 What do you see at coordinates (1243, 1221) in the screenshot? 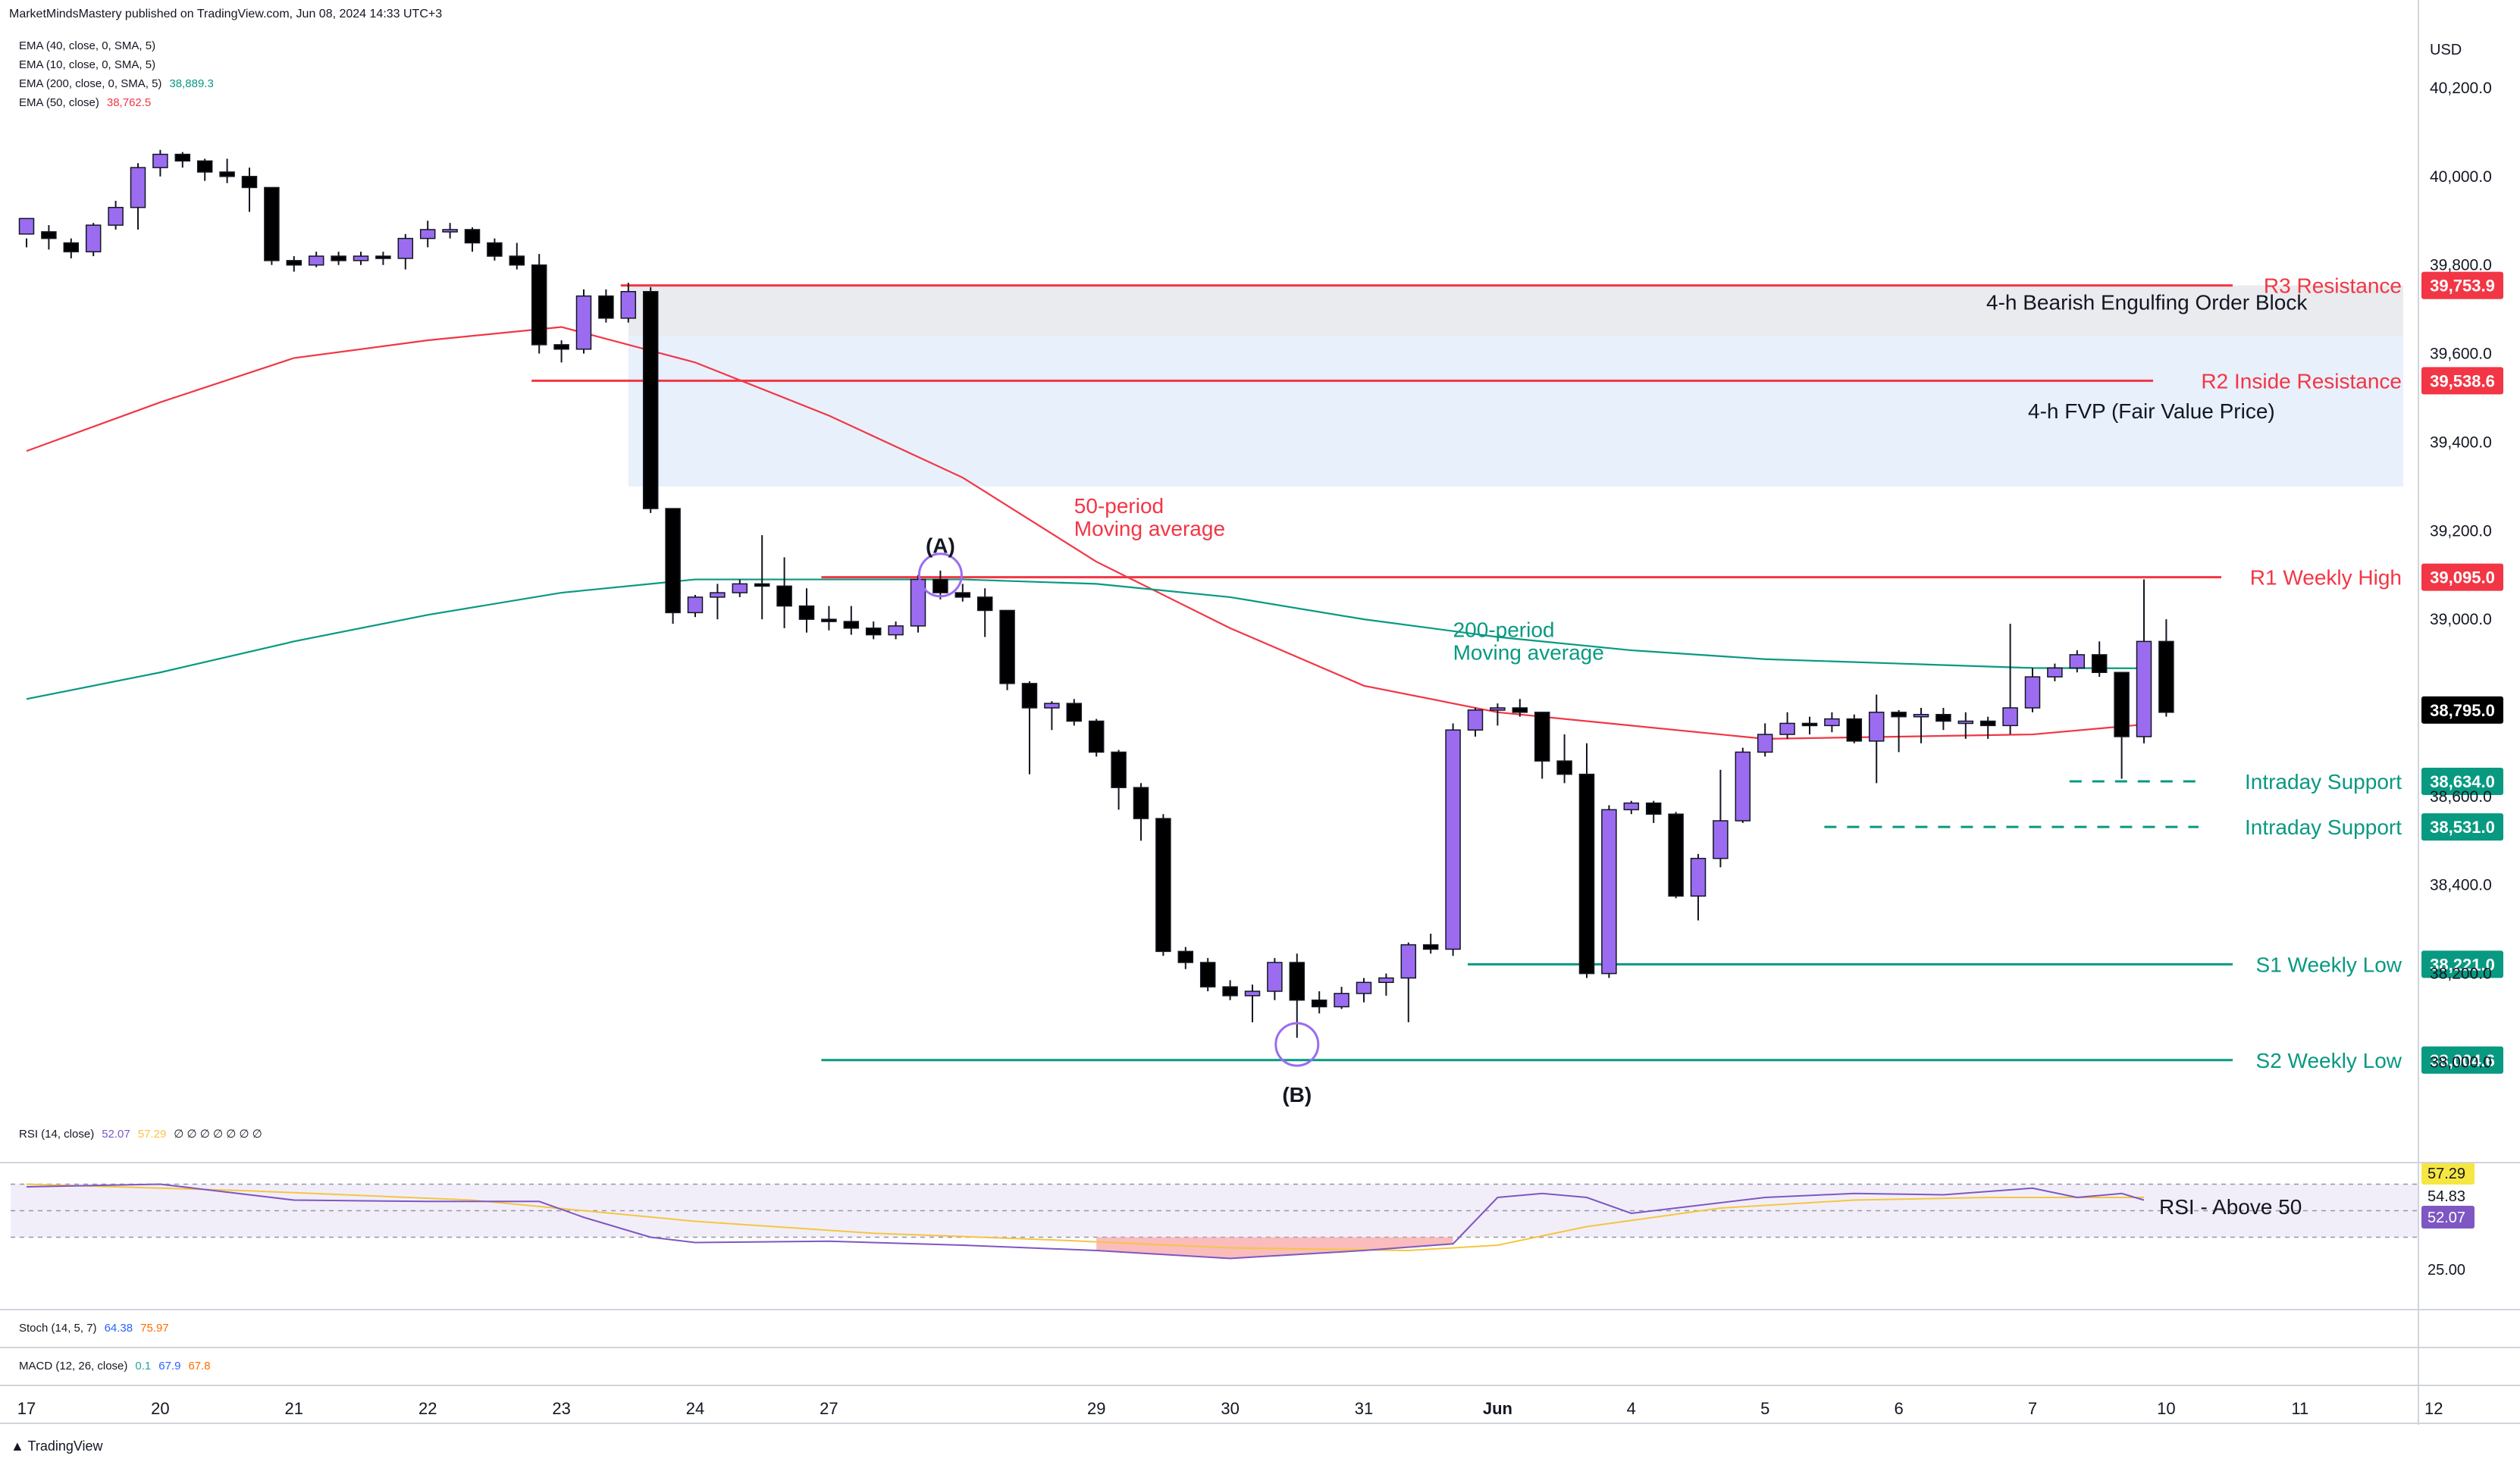
I see `rsi-pane: RSI - Above 50 57.29 54.83 52.07 25.00` at bounding box center [1243, 1221].